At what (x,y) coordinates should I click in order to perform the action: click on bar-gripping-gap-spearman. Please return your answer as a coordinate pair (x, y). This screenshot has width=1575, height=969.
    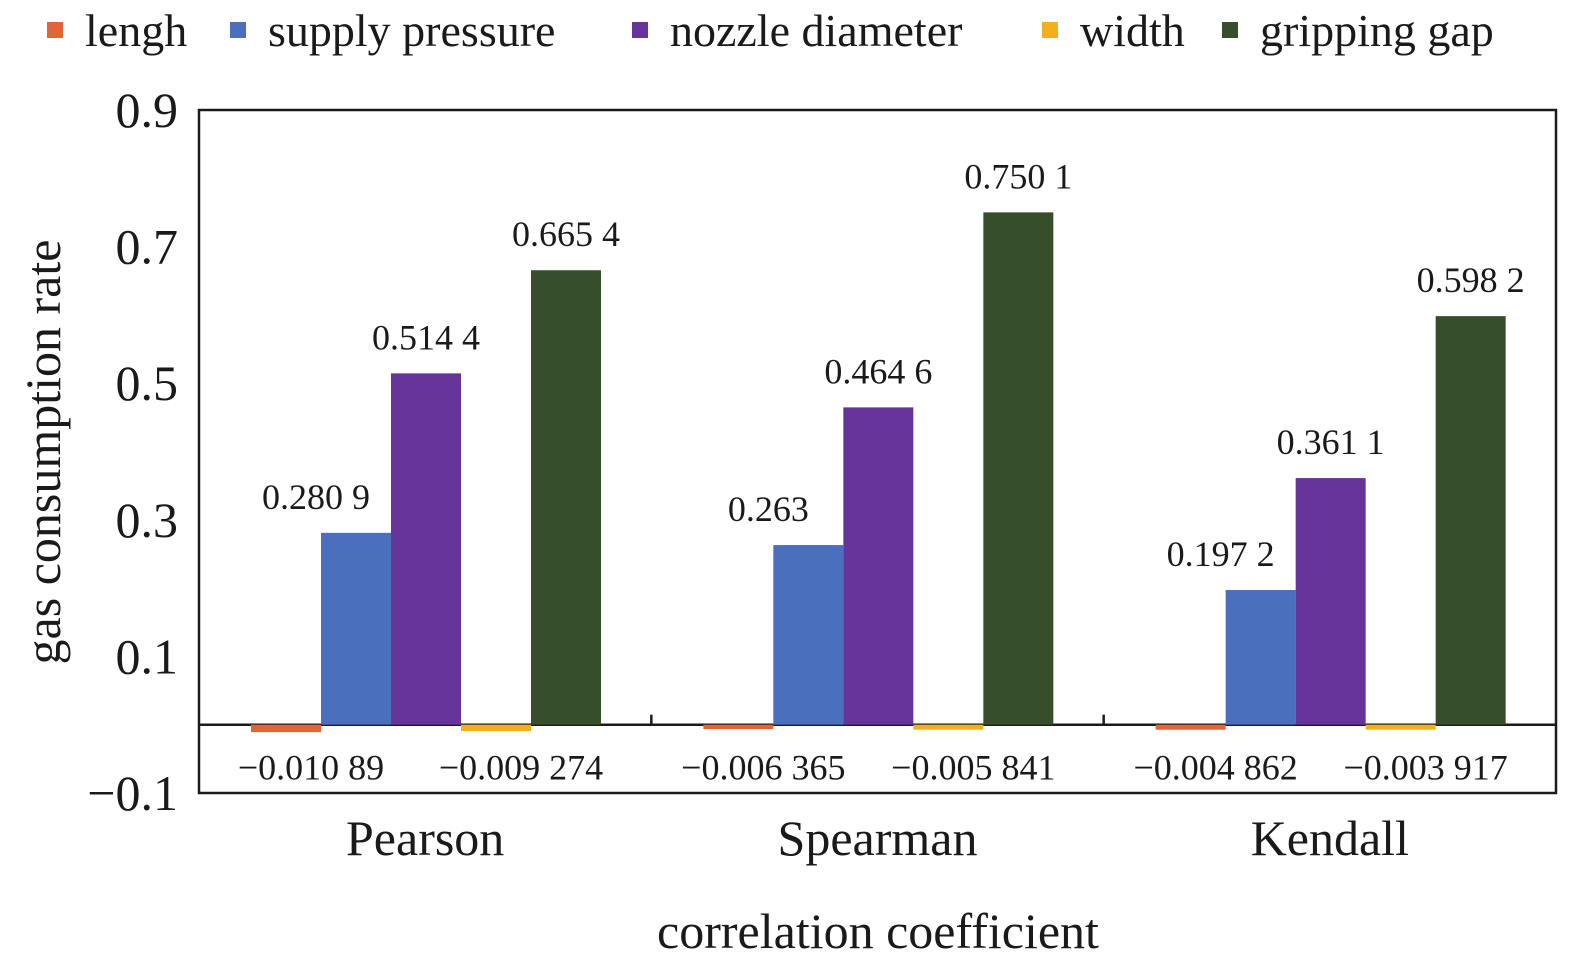
    Looking at the image, I should click on (1018, 468).